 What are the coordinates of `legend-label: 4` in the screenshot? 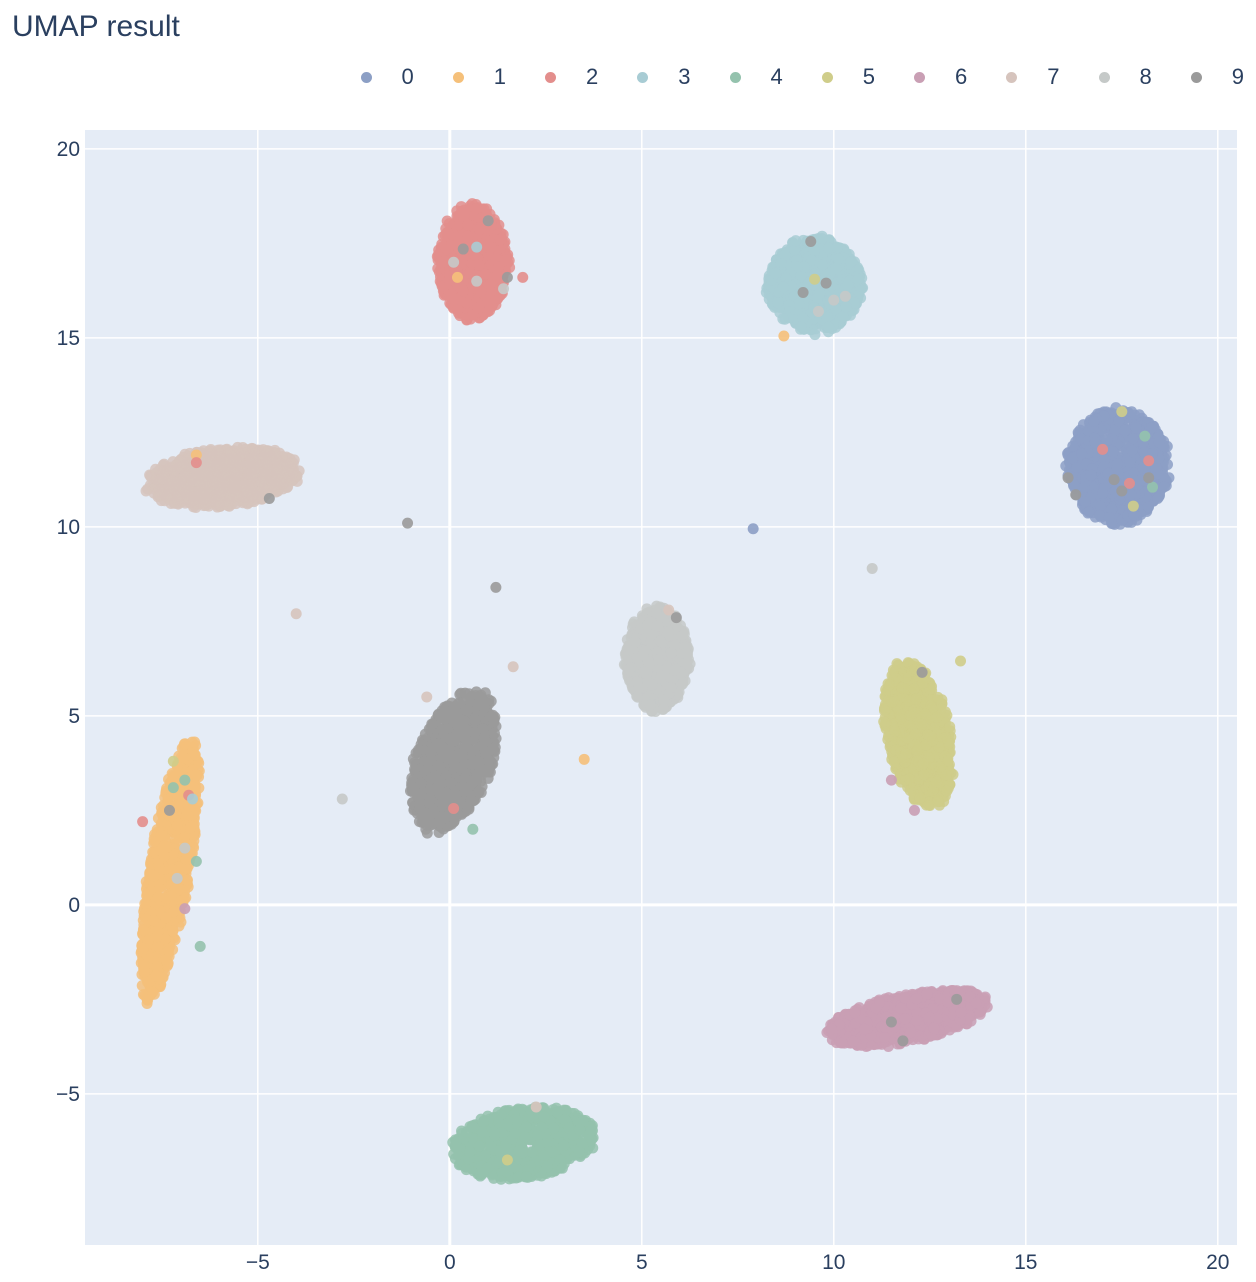 It's located at (776, 76).